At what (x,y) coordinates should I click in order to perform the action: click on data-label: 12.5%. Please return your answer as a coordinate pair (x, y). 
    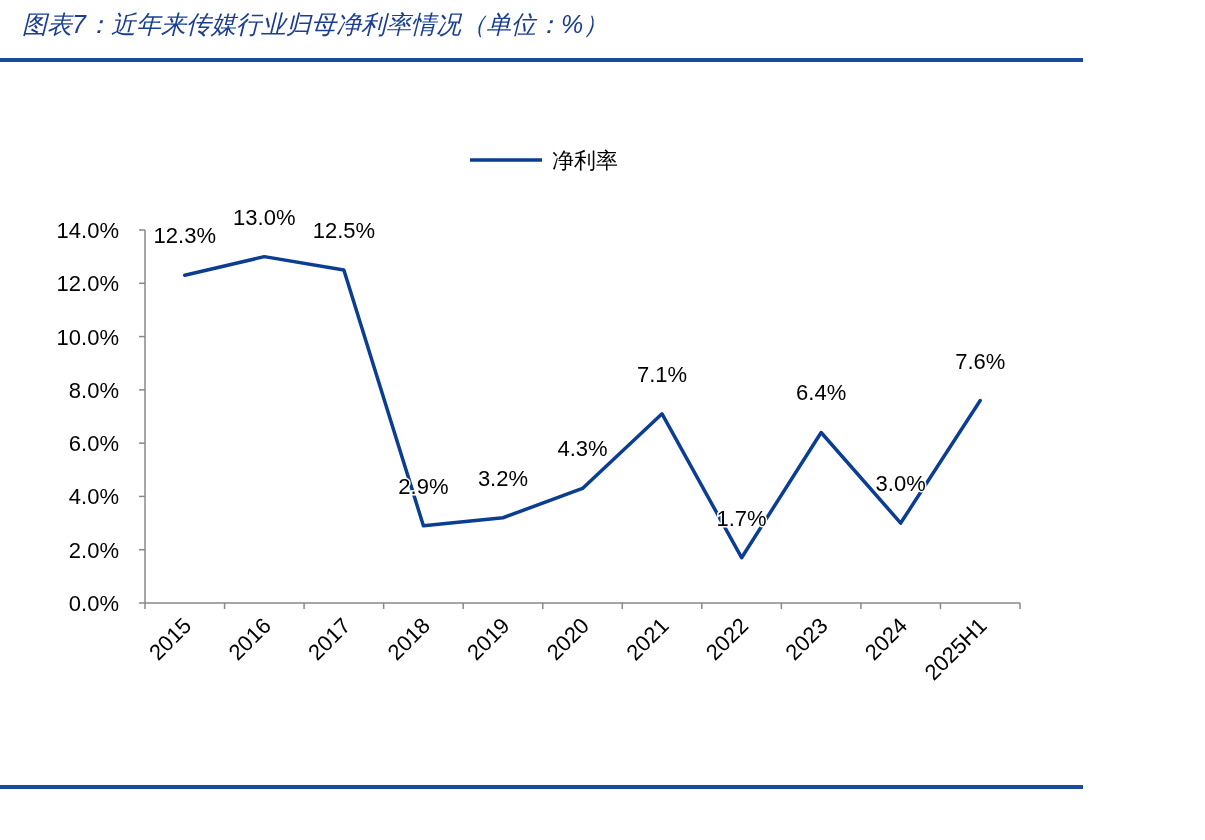
    Looking at the image, I should click on (344, 230).